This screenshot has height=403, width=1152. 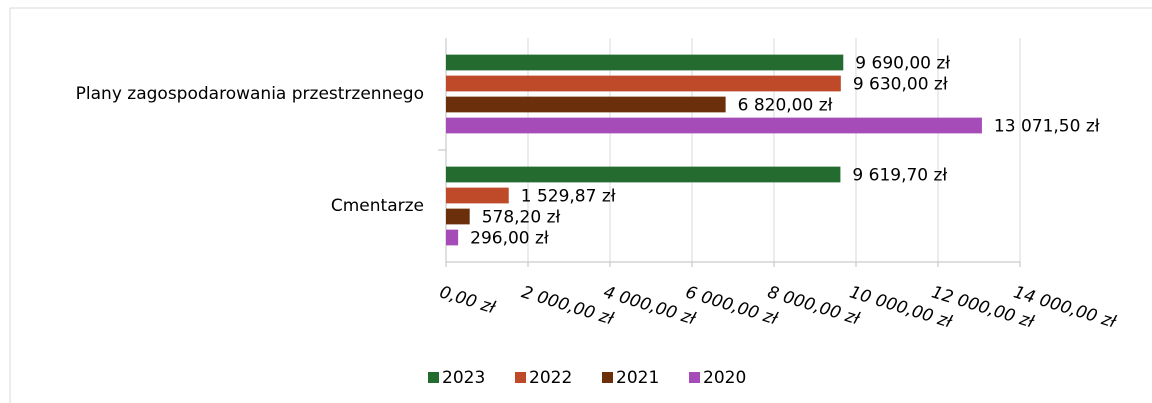 What do you see at coordinates (509, 239) in the screenshot?
I see `data-label: 296,00 zł` at bounding box center [509, 239].